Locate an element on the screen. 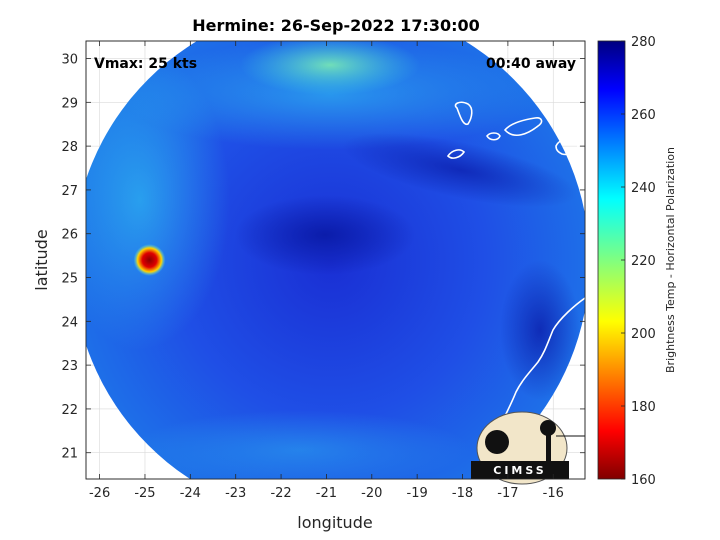  logo-tank-icon is located at coordinates (548, 428).